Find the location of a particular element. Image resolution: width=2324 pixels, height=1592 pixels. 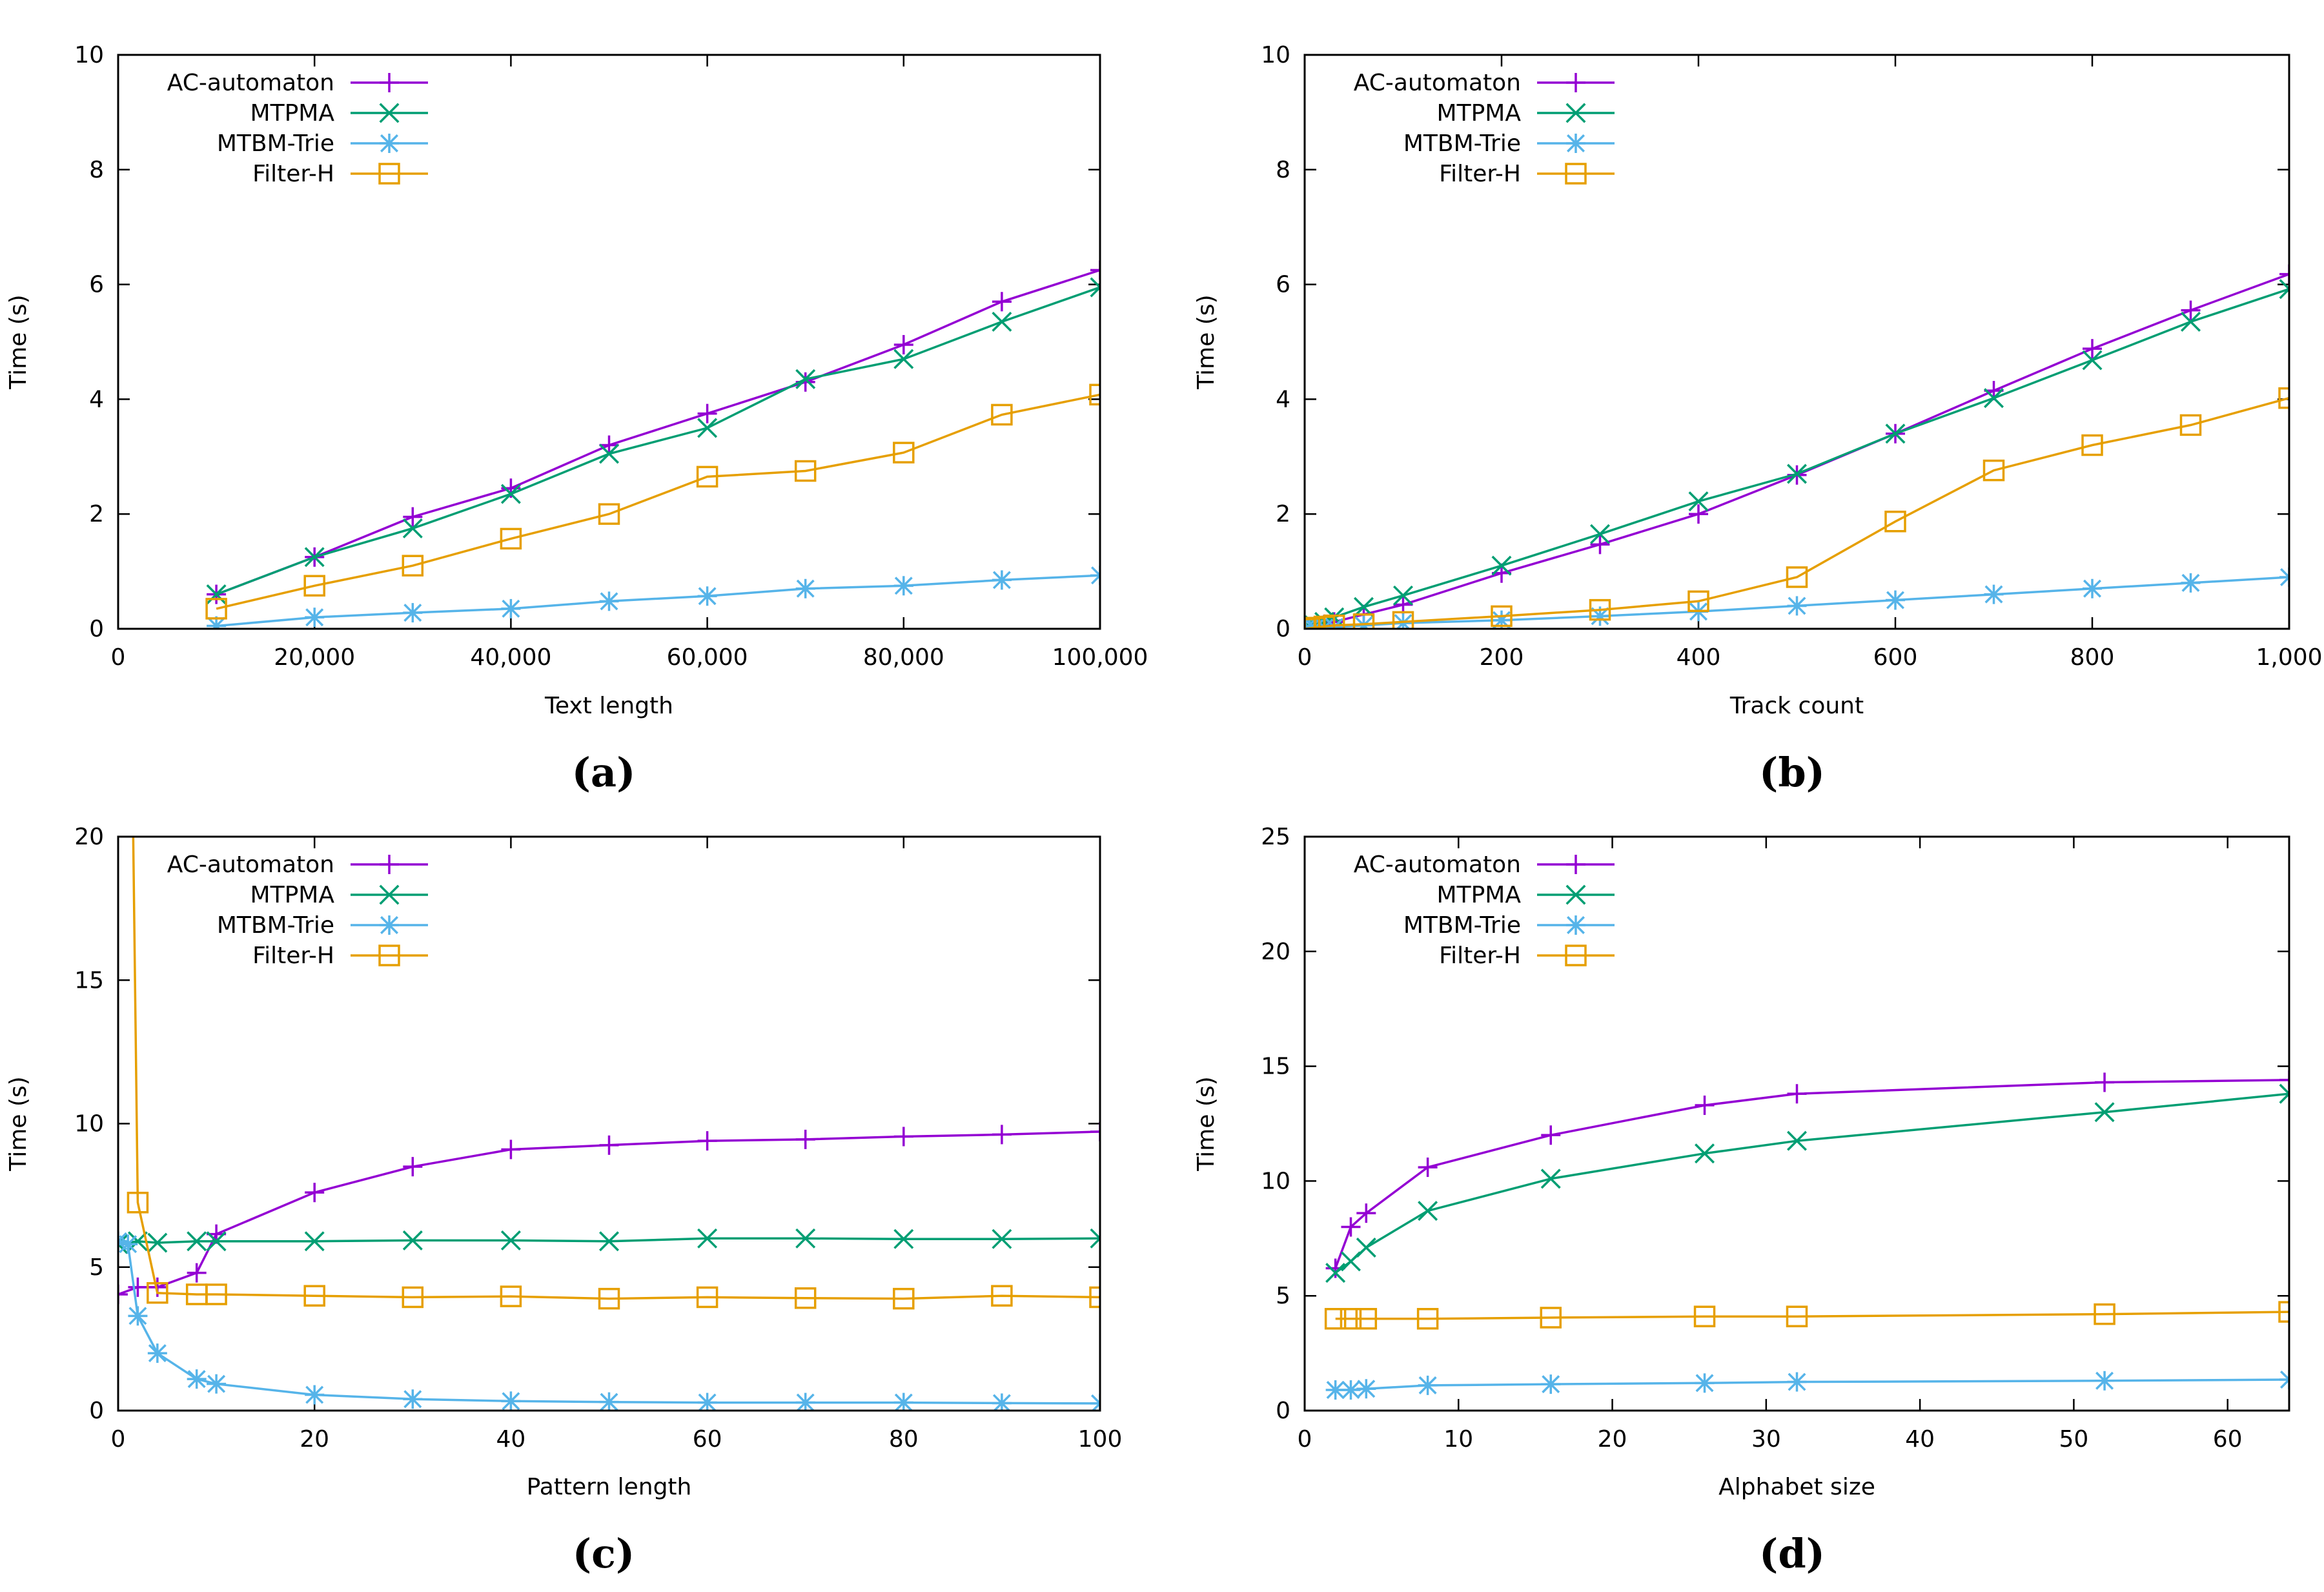

panel-d-legend: AC-automaton MTPMA MTBM-Trie Filter-H is located at coordinates (1484, 910).